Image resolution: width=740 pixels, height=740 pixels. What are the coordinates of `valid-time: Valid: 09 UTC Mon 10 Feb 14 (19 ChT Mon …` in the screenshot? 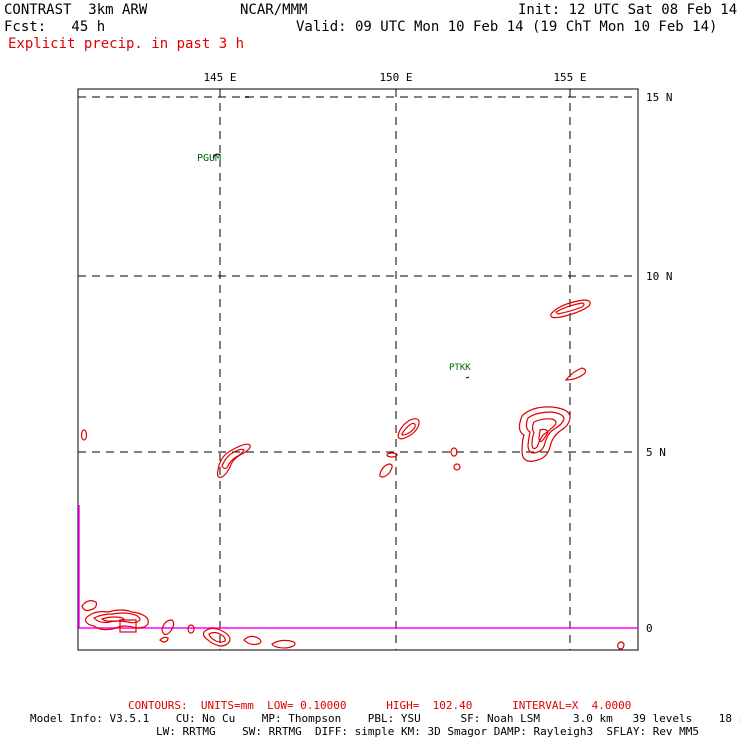 It's located at (507, 27).